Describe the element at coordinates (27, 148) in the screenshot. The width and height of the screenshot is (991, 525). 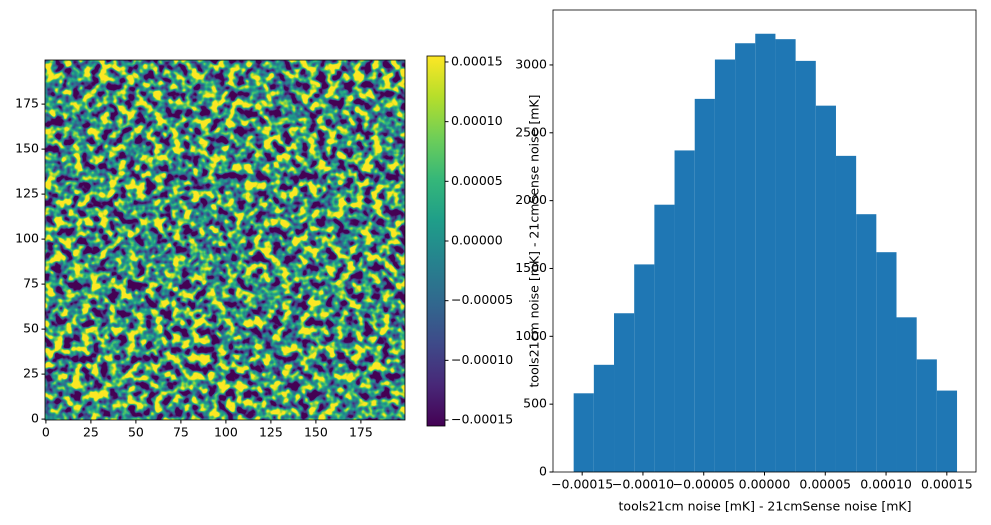
I see `y-tick-label: 150` at that location.